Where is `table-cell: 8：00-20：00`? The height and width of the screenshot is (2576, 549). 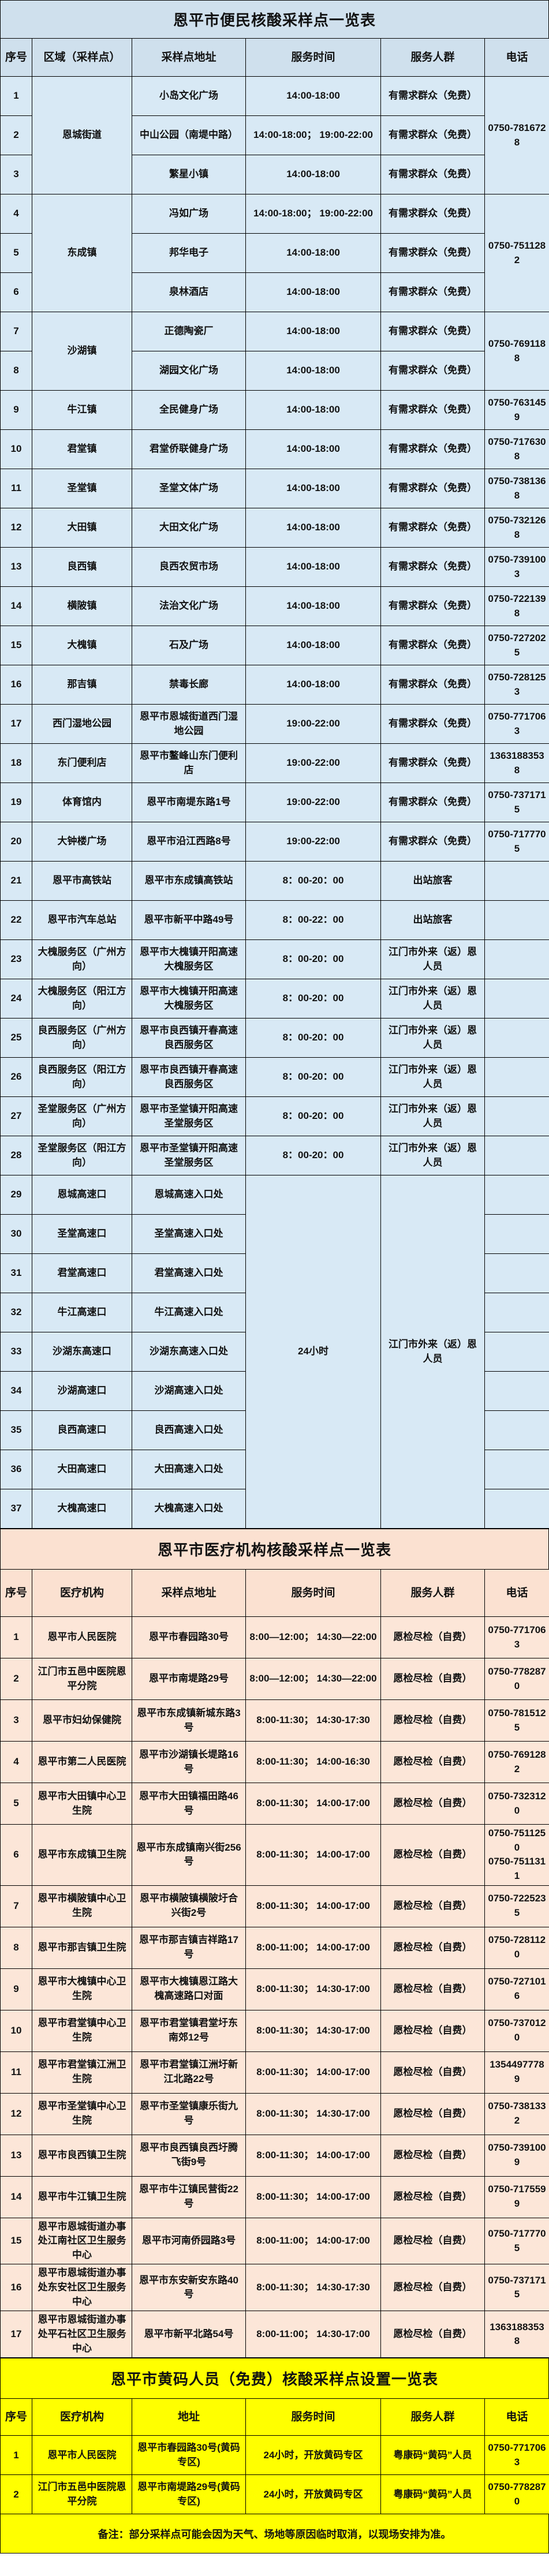 table-cell: 8：00-20：00 is located at coordinates (313, 1116).